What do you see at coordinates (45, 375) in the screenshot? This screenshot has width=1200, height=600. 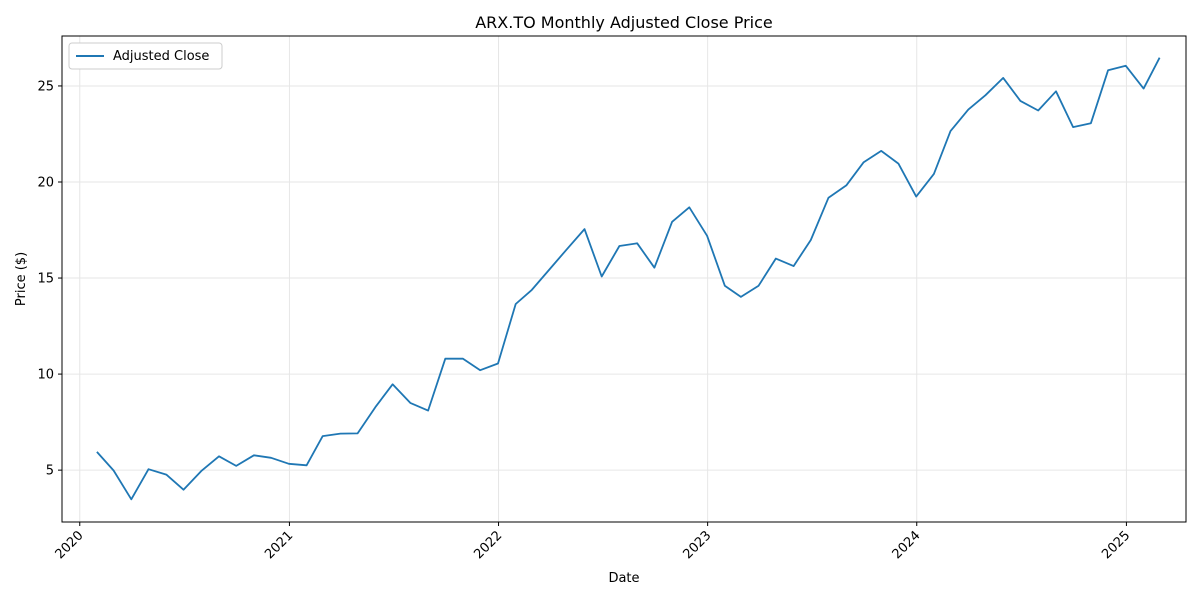 I see `y-tick-label: 10` at bounding box center [45, 375].